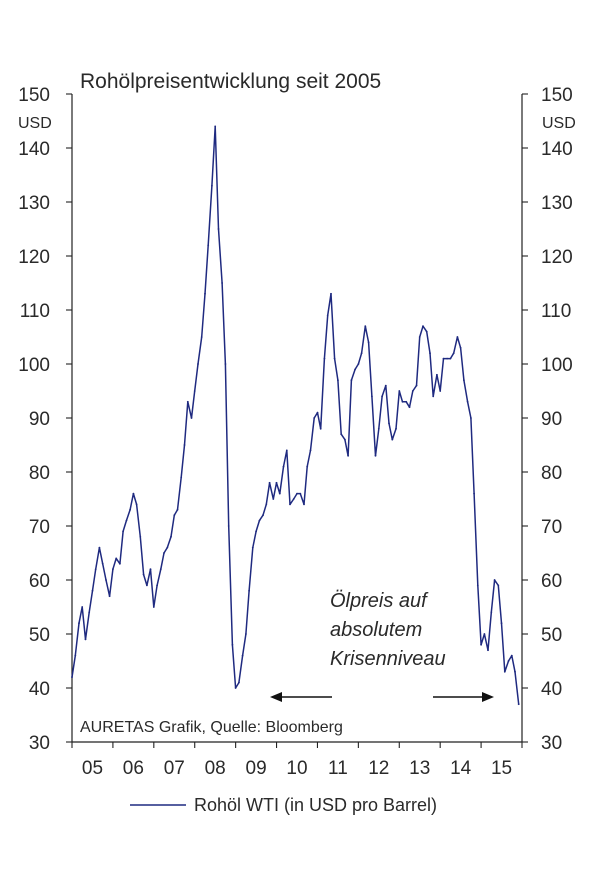 This screenshot has height=870, width=596. I want to click on y-tick-label-right: 140, so click(557, 149).